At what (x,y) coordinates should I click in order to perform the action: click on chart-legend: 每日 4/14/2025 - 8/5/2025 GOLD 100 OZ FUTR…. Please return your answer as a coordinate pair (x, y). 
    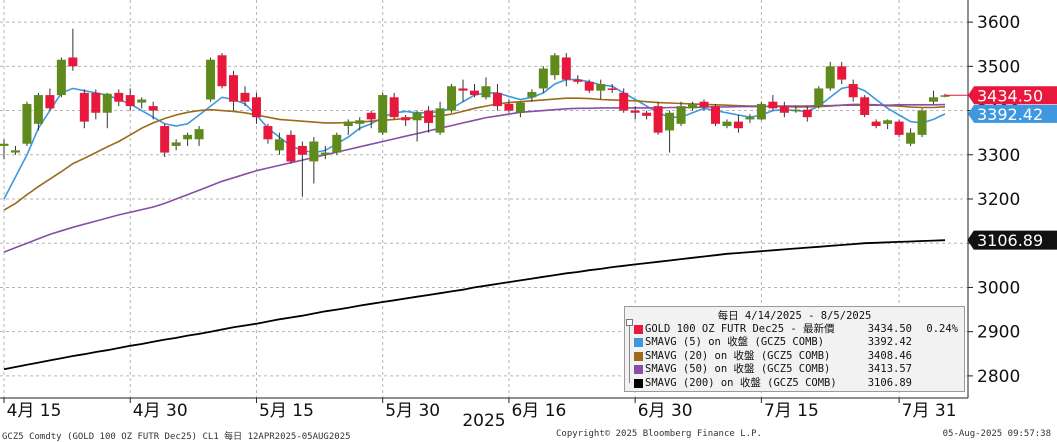
    Looking at the image, I should click on (794, 349).